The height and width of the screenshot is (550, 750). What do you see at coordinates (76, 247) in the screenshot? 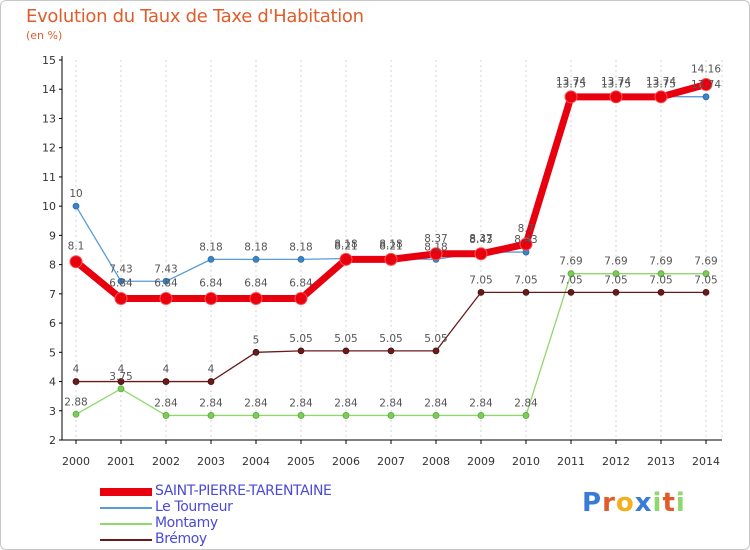
I see `data-label: 8.1` at bounding box center [76, 247].